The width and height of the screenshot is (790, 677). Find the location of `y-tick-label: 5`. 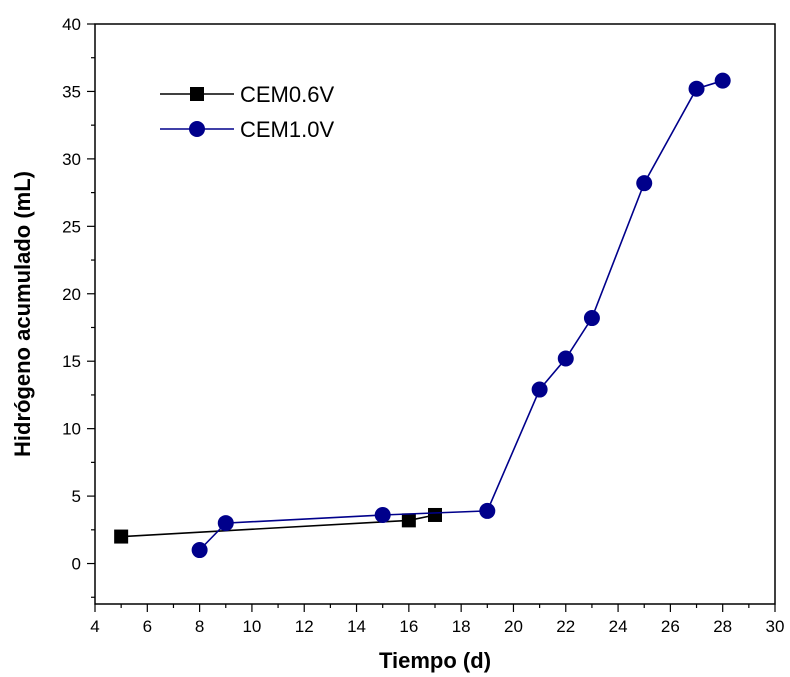

y-tick-label: 5 is located at coordinates (76, 496).